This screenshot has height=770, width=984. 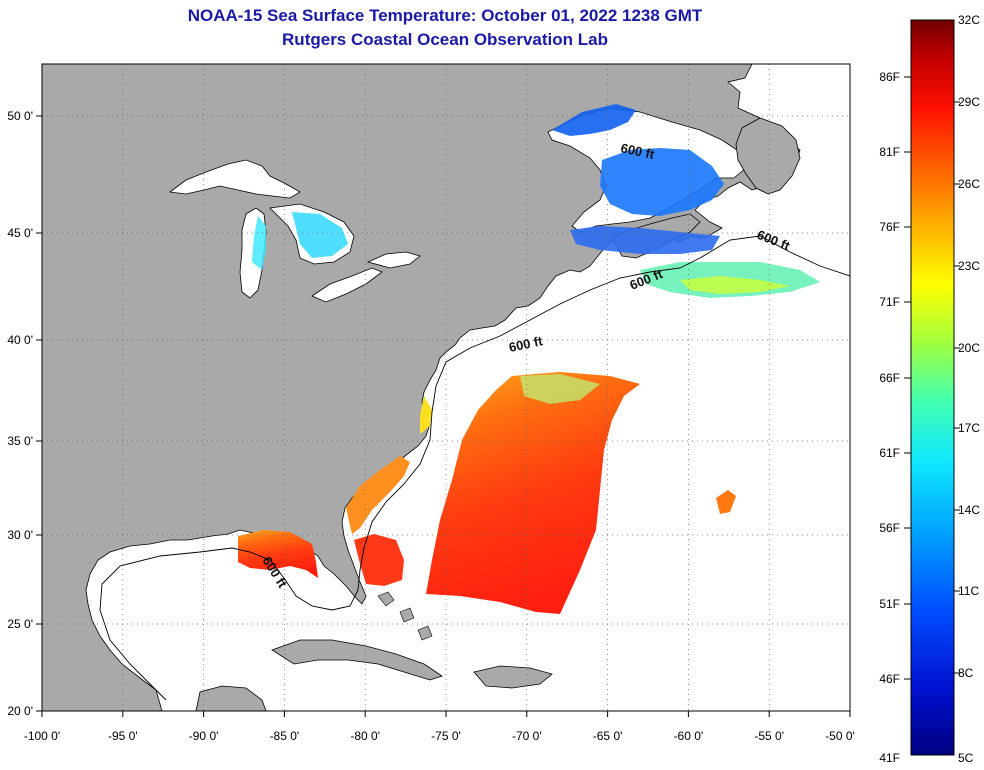 I want to click on lon-label: -95 0', so click(x=123, y=736).